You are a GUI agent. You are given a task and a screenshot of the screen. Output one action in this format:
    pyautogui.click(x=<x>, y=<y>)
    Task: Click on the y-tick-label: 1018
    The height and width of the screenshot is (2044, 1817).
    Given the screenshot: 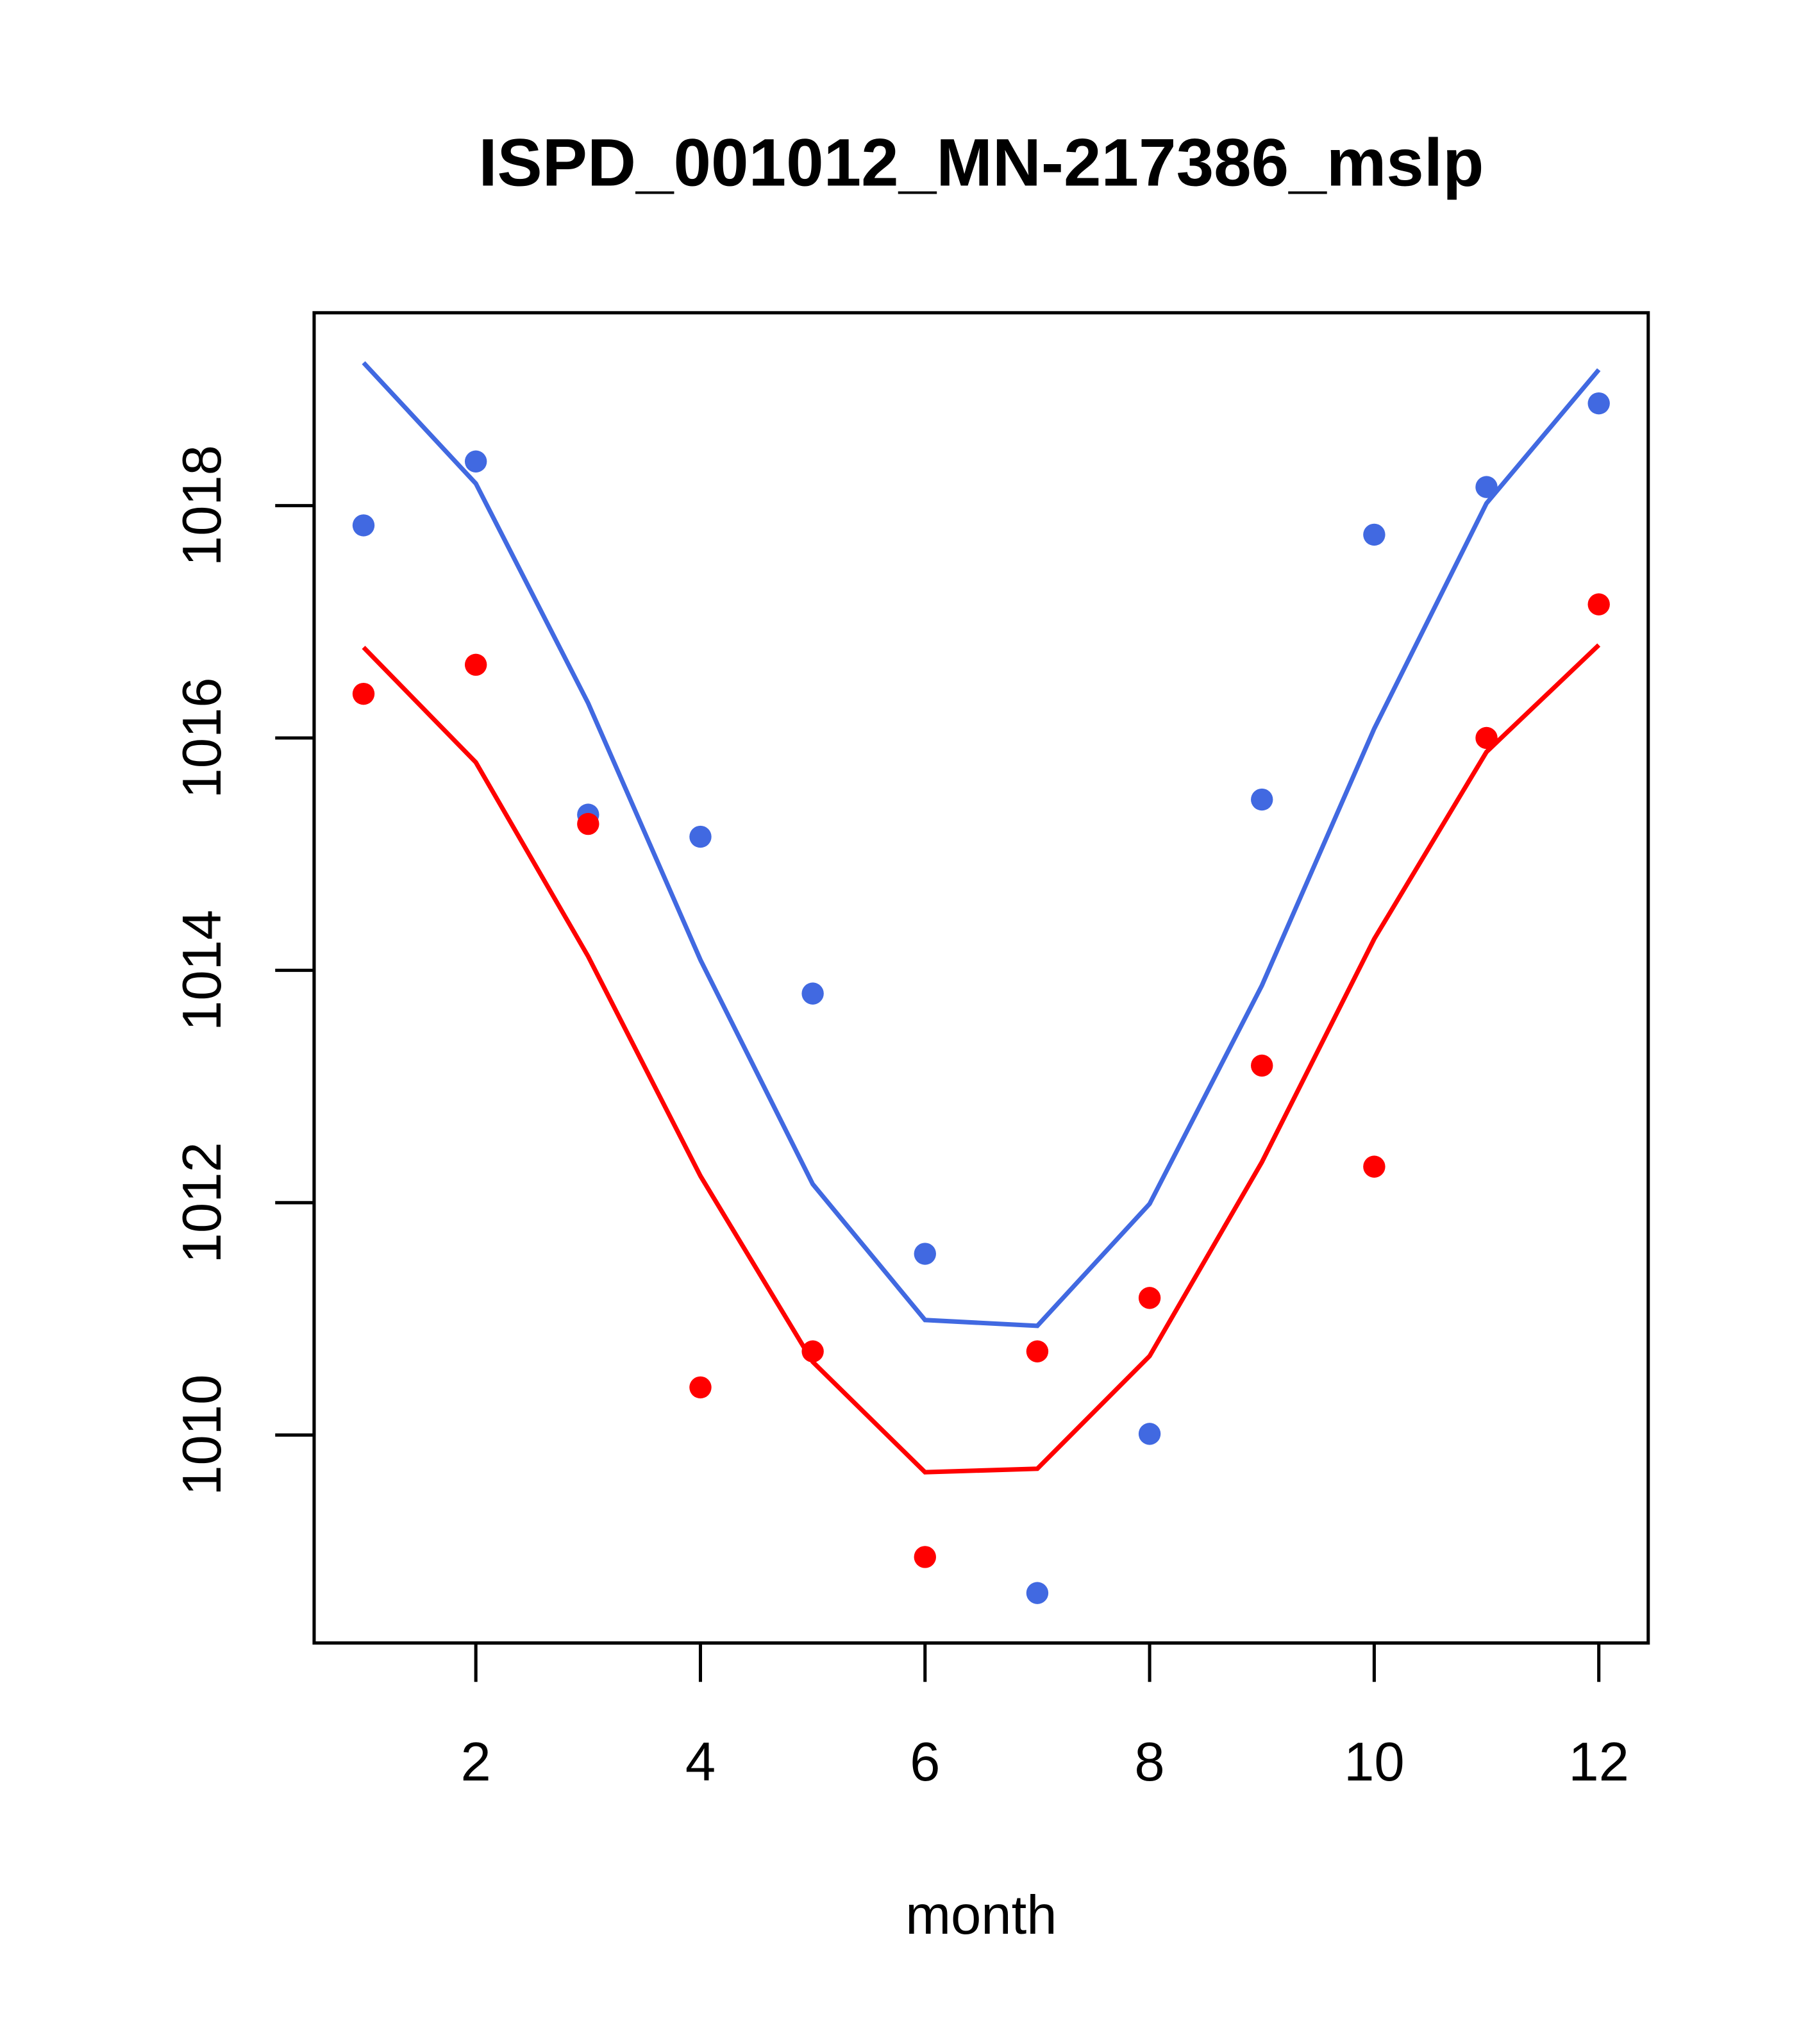 What is the action you would take?
    pyautogui.click(x=202, y=505)
    